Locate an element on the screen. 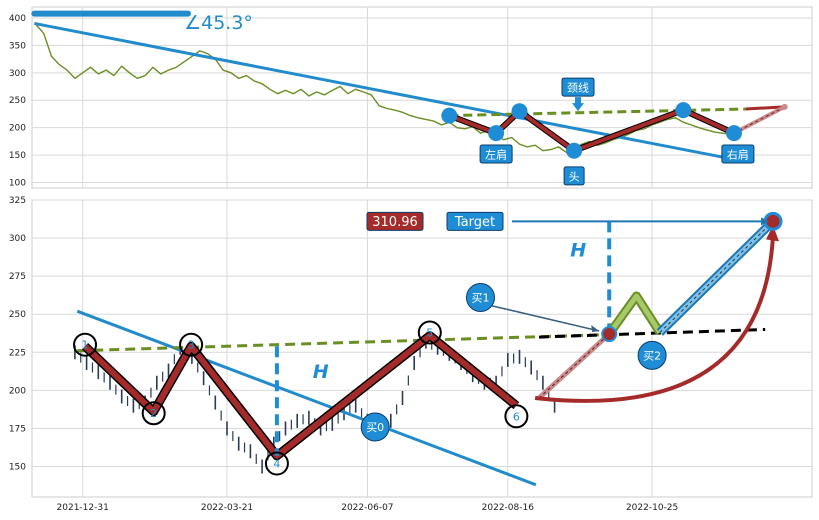  buy1-arrow is located at coordinates (545, 318).